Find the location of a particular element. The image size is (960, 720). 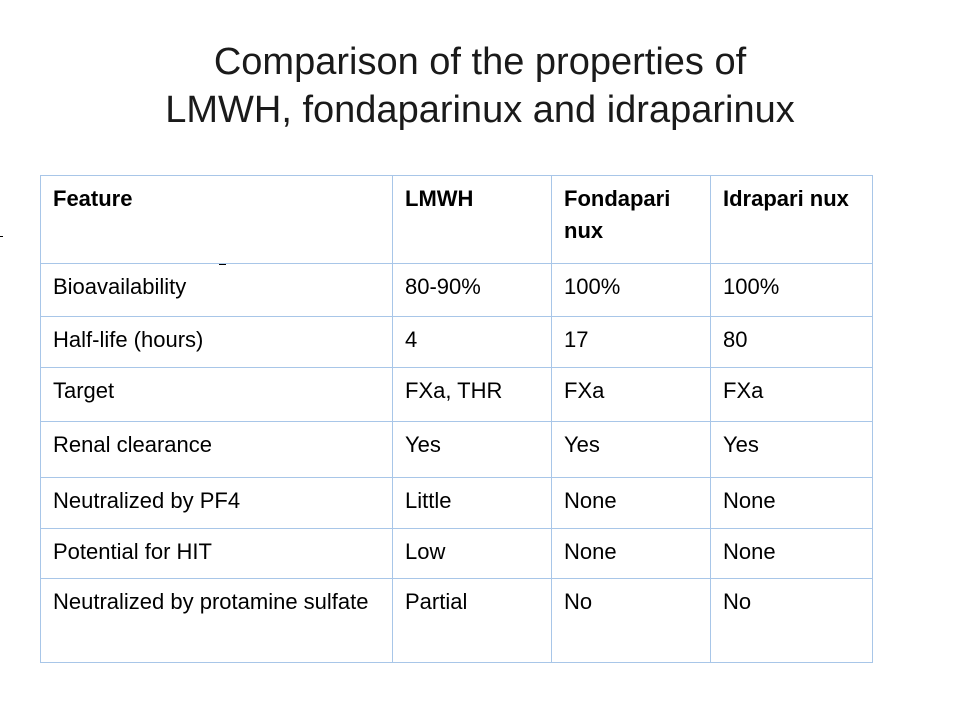

table-cell: Renal clearance is located at coordinates (216, 449).